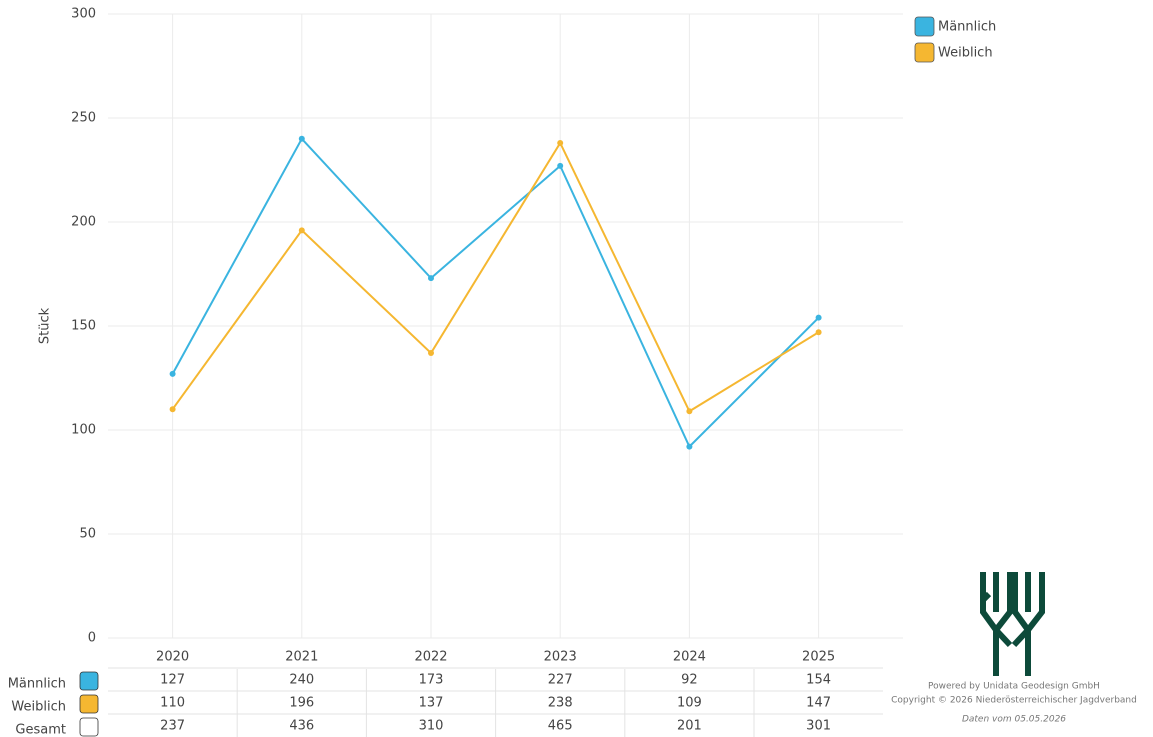 The image size is (1153, 737). I want to click on footer-date: Daten vom 05.05.2026, so click(1014, 720).